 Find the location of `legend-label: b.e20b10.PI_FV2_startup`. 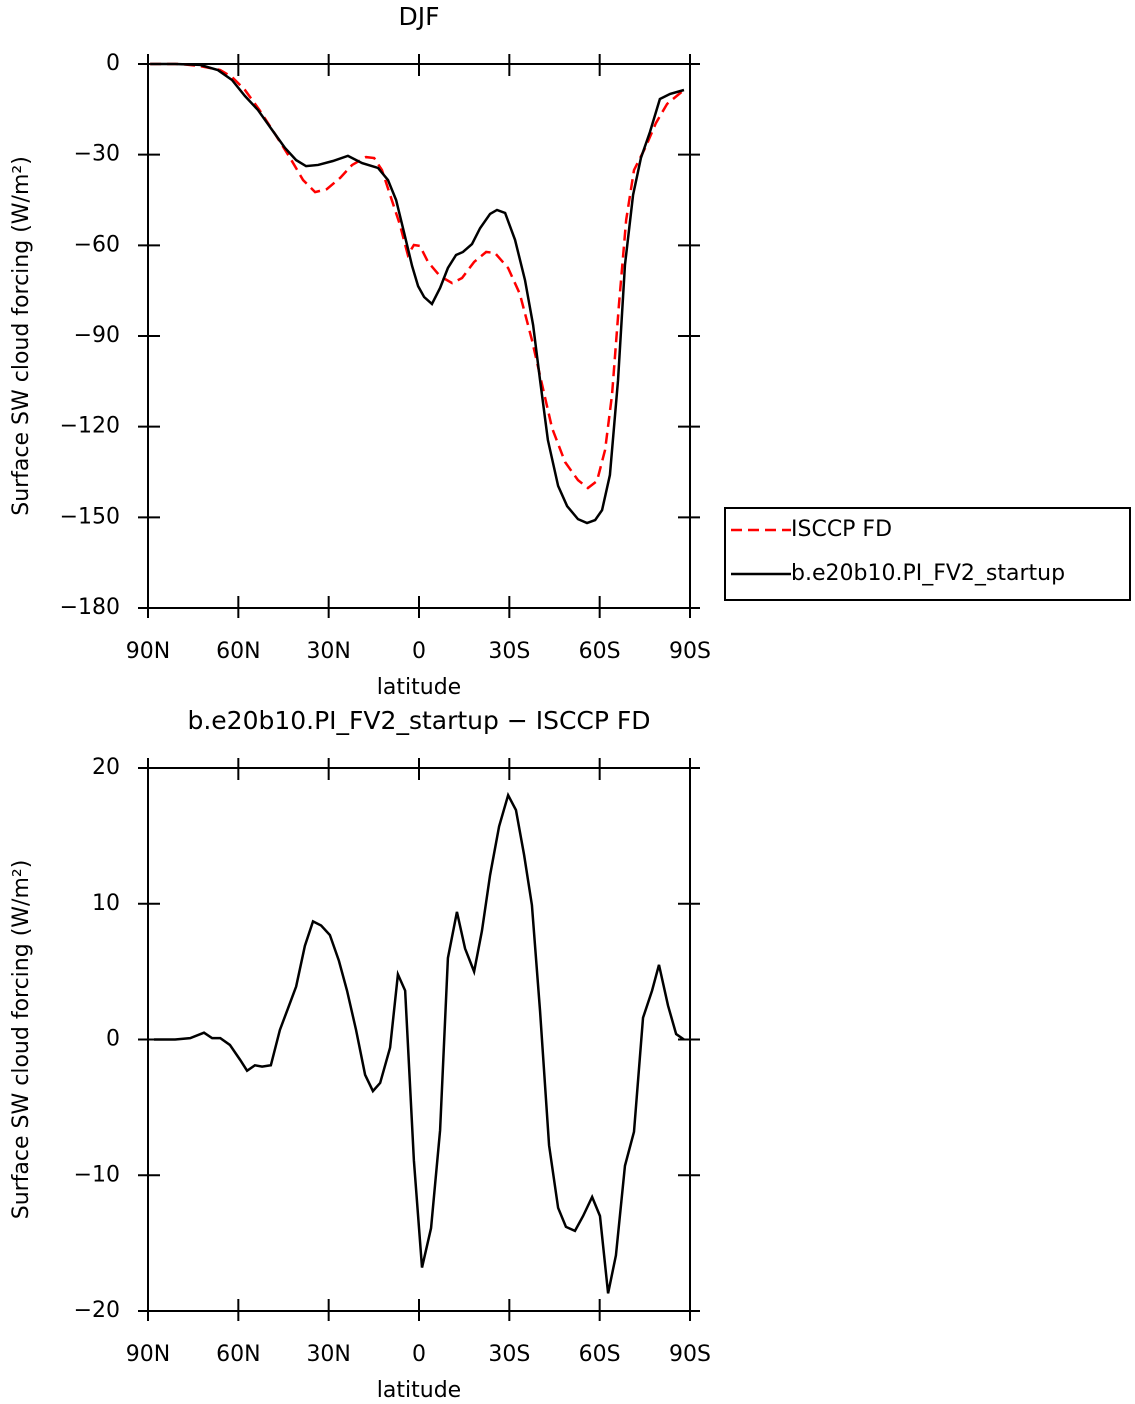

legend-label: b.e20b10.PI_FV2_startup is located at coordinates (928, 573).